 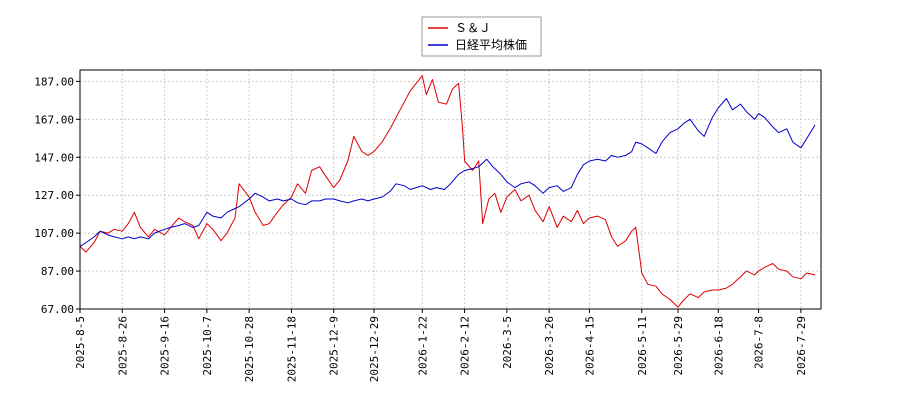 What do you see at coordinates (507, 342) in the screenshot?
I see `x-tick-label: 2026-3-5` at bounding box center [507, 342].